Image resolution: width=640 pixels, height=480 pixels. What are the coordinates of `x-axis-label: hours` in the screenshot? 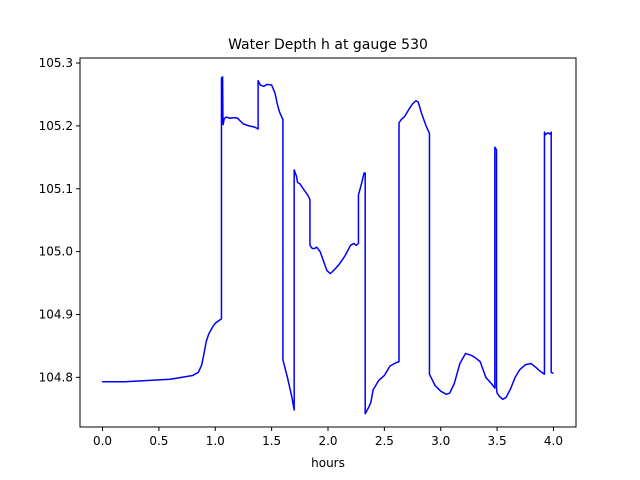 It's located at (328, 463).